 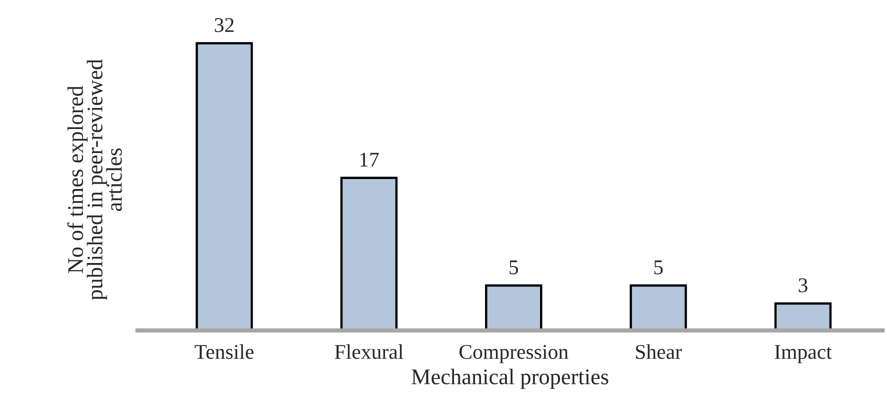 I want to click on data-label: 3, so click(x=803, y=285).